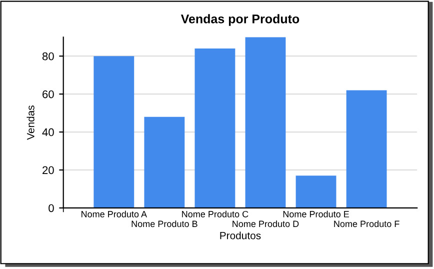 This screenshot has height=269, width=434. I want to click on y-tick-label: 80, so click(48, 56).